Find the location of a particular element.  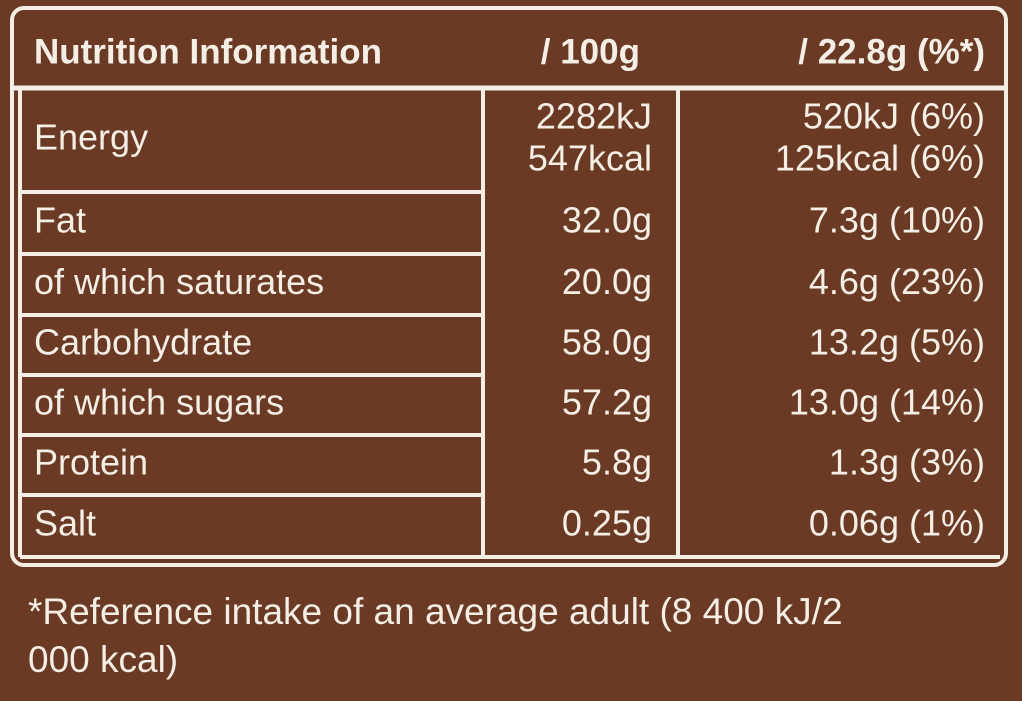

per-serving-value: 13.2g (5%) is located at coordinates (897, 342).